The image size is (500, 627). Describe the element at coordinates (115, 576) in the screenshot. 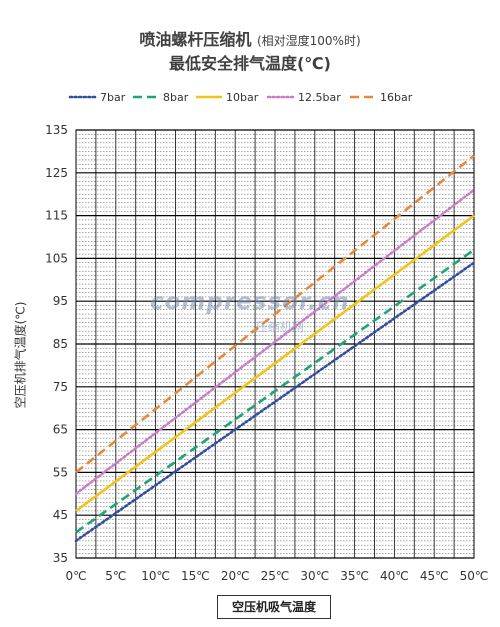

I see `x-tick-label: 5℃` at that location.